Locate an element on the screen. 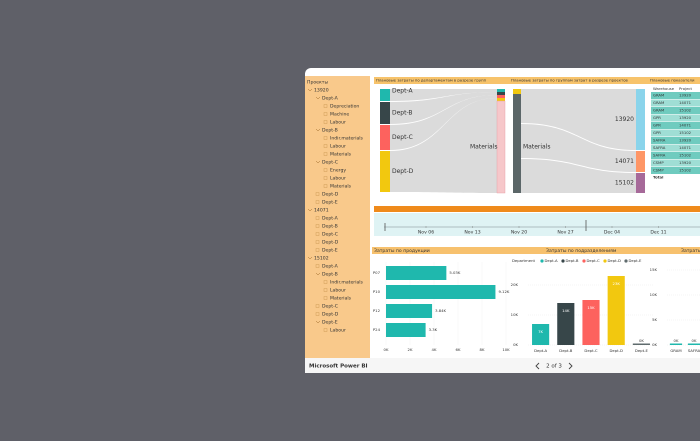 Image resolution: width=700 pixels, height=441 pixels. sankey-label: Dept-B is located at coordinates (402, 113).